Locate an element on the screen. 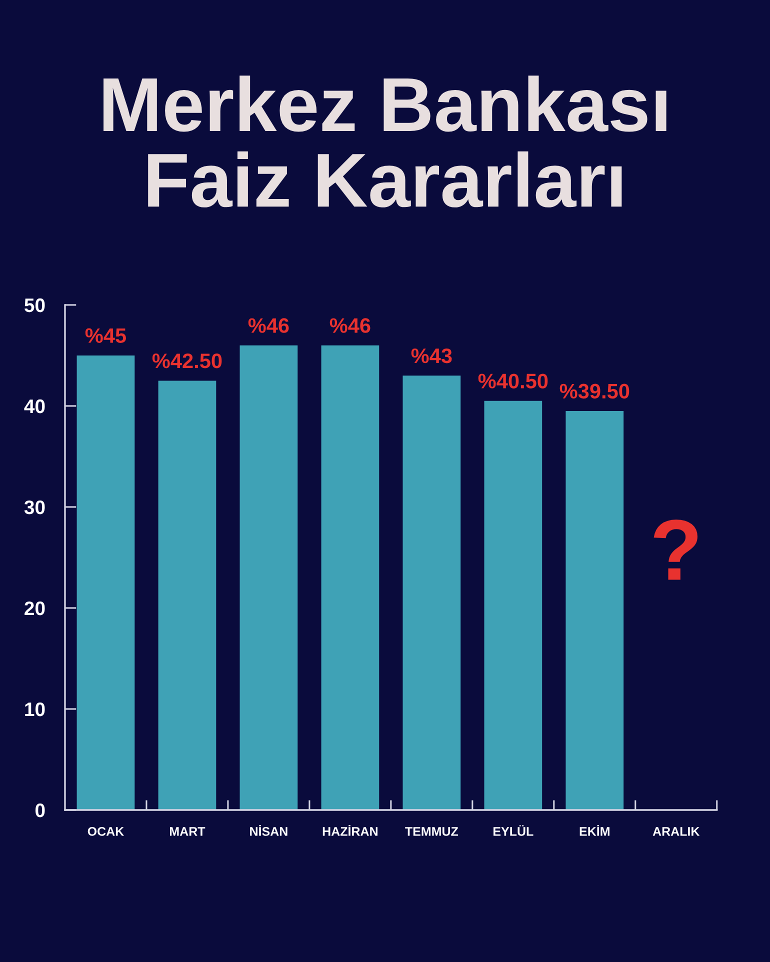  data-label: %43 is located at coordinates (431, 356).